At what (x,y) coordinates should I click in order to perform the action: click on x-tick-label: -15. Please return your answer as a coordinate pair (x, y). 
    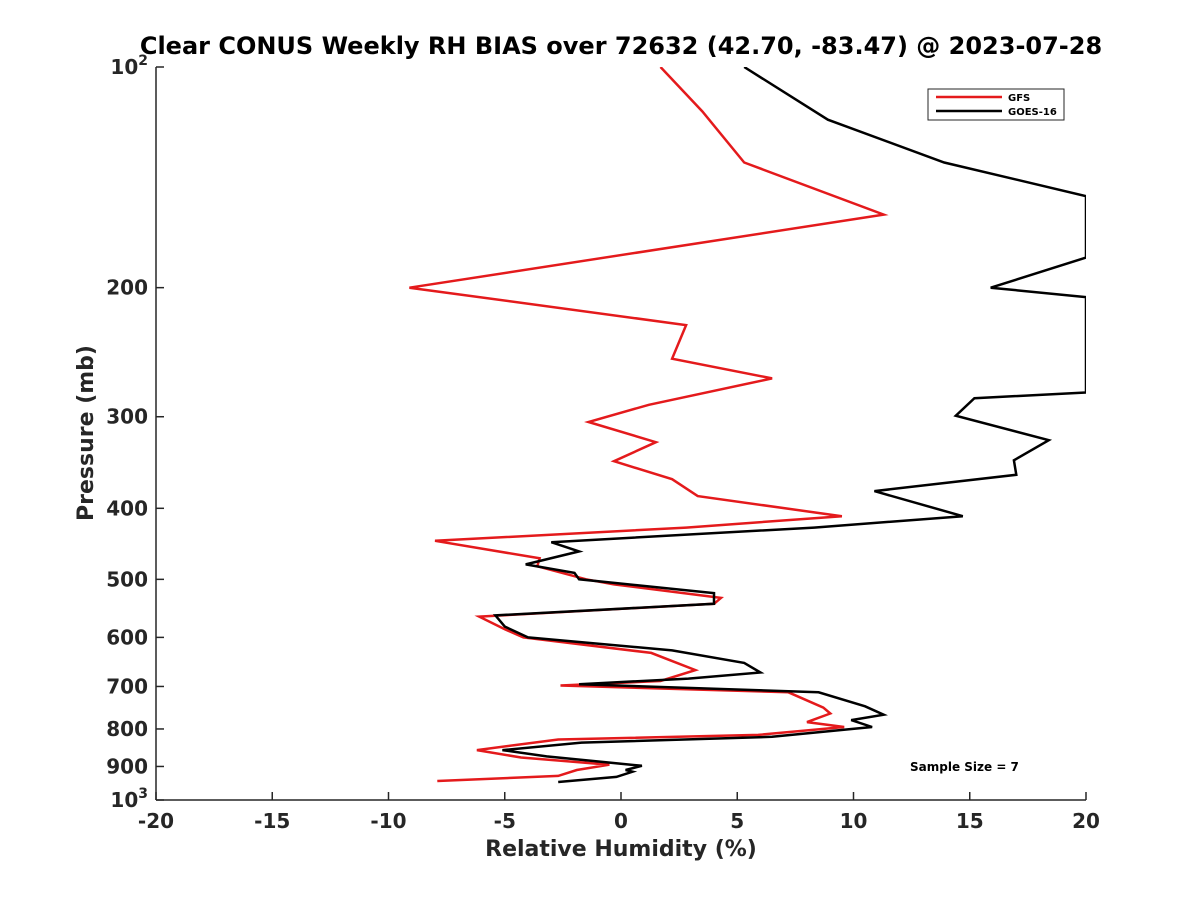
    Looking at the image, I should click on (272, 821).